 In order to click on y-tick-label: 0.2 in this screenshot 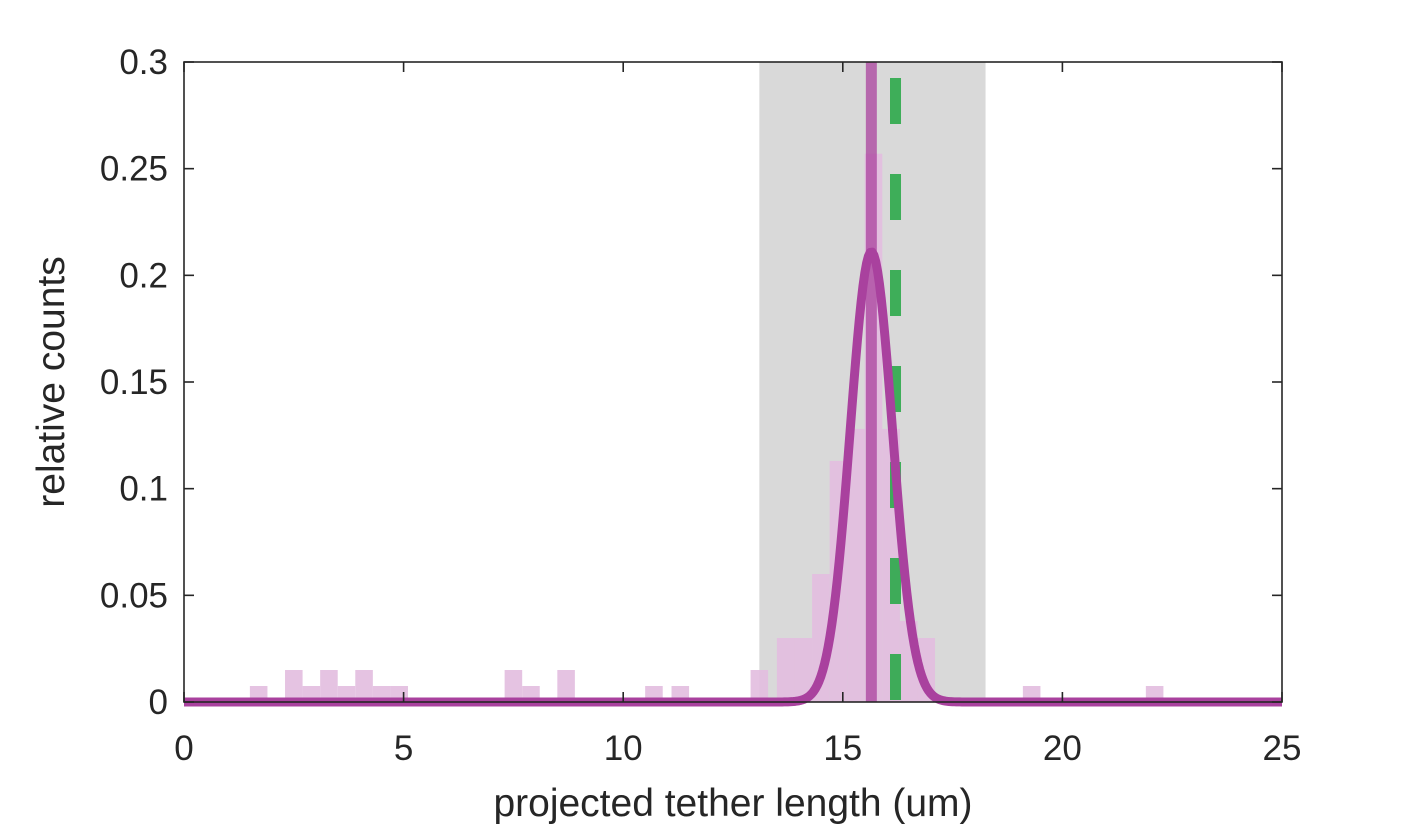, I will do `click(143, 275)`.